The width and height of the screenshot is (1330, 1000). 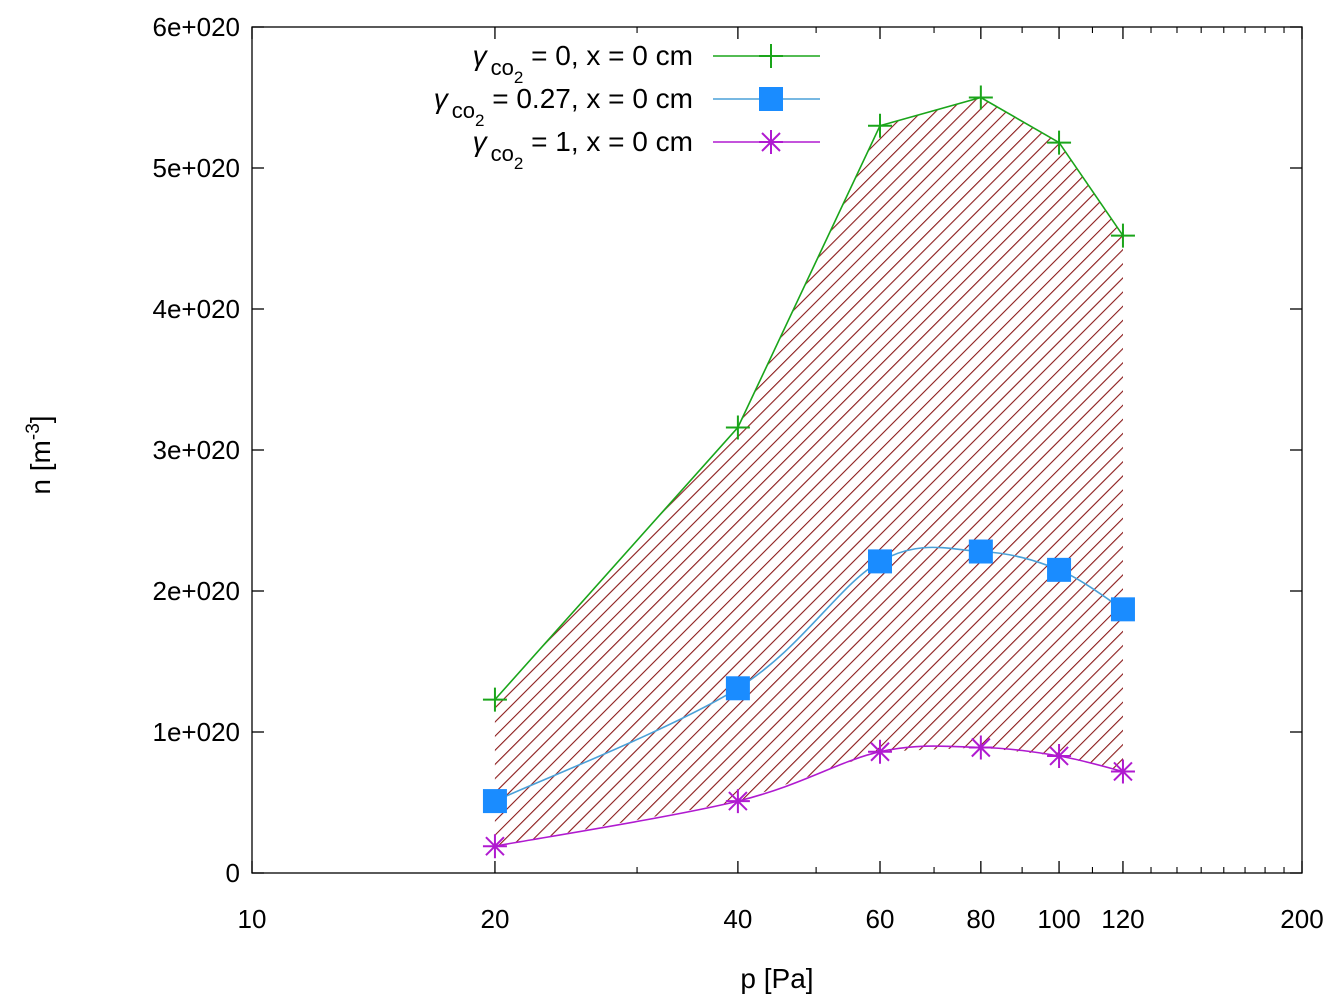 I want to click on x-tick-label: 120, so click(x=1122, y=919).